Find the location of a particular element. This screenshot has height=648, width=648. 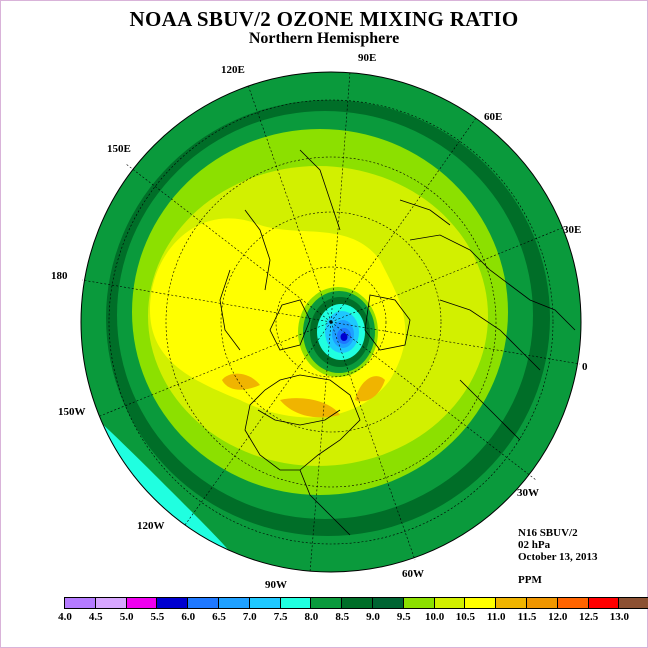

lon-label-60w: 60W is located at coordinates (413, 574).